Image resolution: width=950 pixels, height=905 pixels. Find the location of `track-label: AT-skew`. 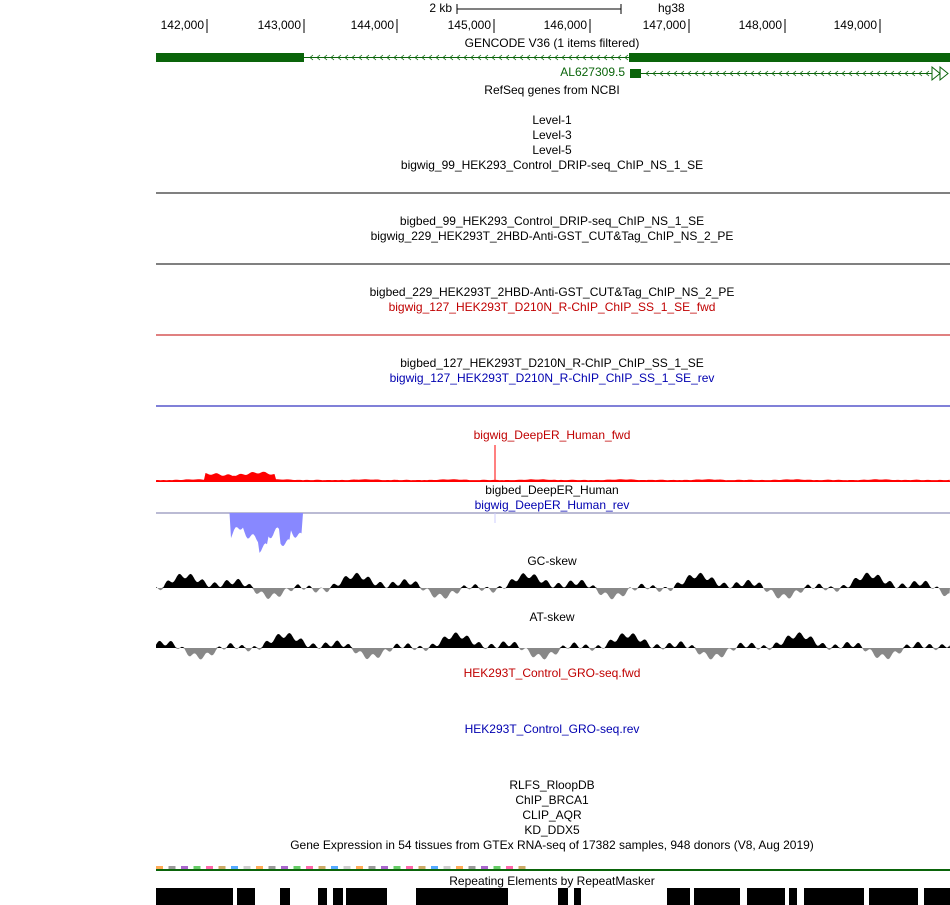

track-label: AT-skew is located at coordinates (551, 617).